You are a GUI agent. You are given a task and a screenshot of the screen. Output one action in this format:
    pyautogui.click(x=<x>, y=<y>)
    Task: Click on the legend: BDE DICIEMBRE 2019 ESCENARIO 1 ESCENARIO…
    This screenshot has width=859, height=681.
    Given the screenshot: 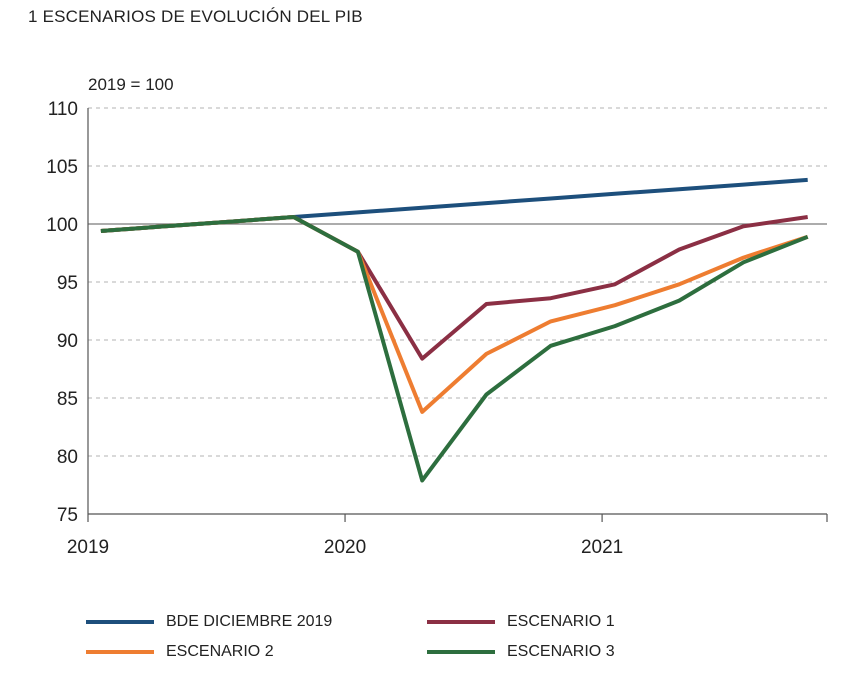 What is the action you would take?
    pyautogui.click(x=396, y=638)
    